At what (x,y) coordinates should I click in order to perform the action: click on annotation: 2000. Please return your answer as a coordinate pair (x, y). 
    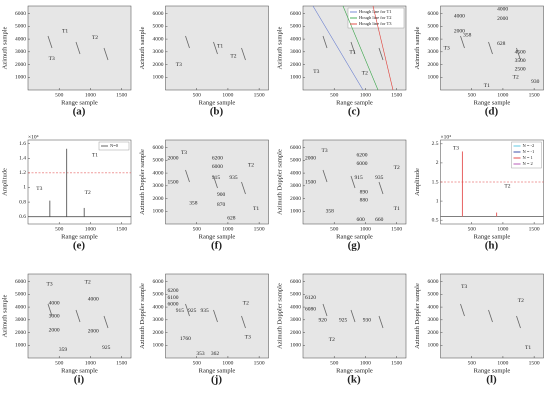
    Looking at the image, I should click on (173, 159).